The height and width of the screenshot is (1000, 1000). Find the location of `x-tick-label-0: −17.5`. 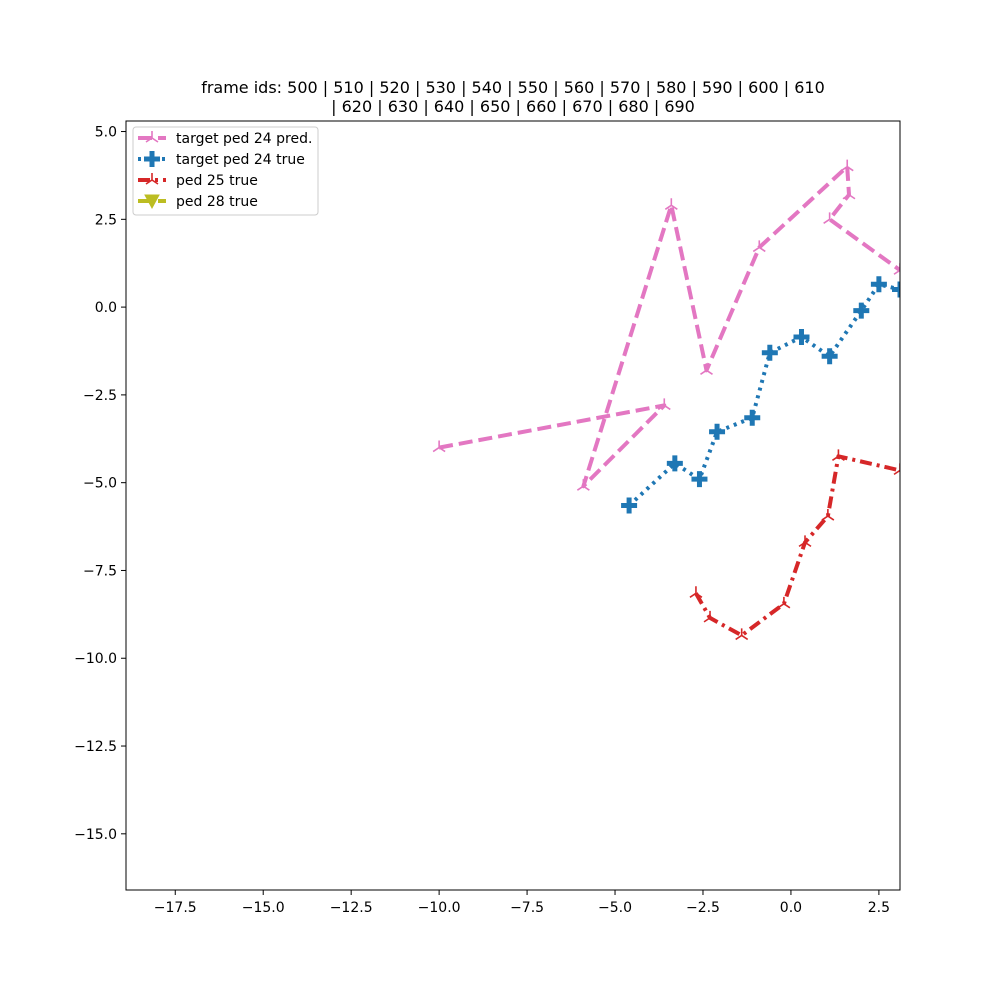

x-tick-label-0: −17.5 is located at coordinates (175, 908).